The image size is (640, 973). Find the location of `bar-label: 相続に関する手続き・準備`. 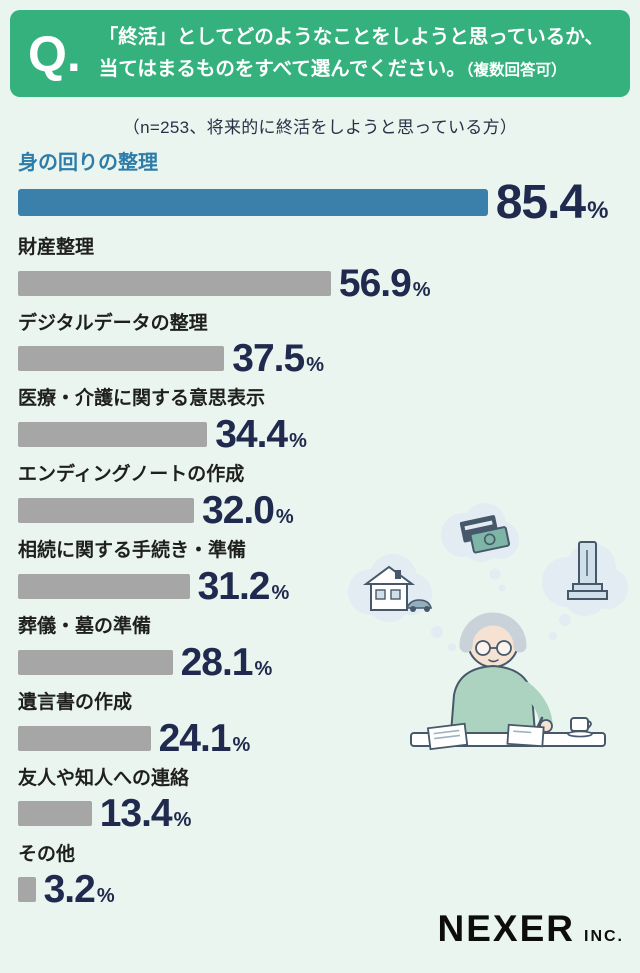

bar-label: 相続に関する手続き・準備 is located at coordinates (132, 551).